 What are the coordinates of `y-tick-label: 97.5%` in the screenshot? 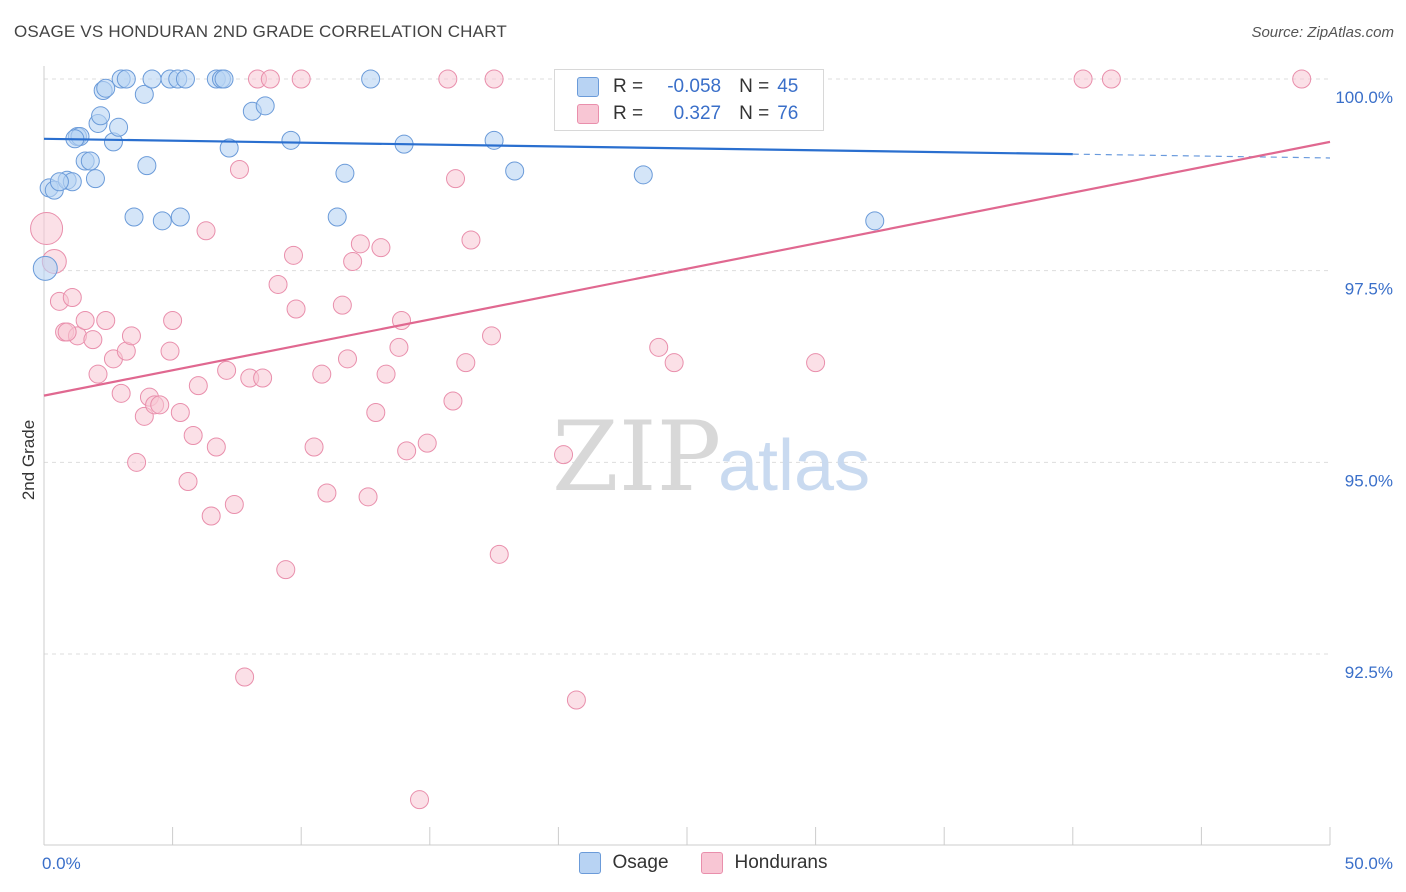 It's located at (1369, 289).